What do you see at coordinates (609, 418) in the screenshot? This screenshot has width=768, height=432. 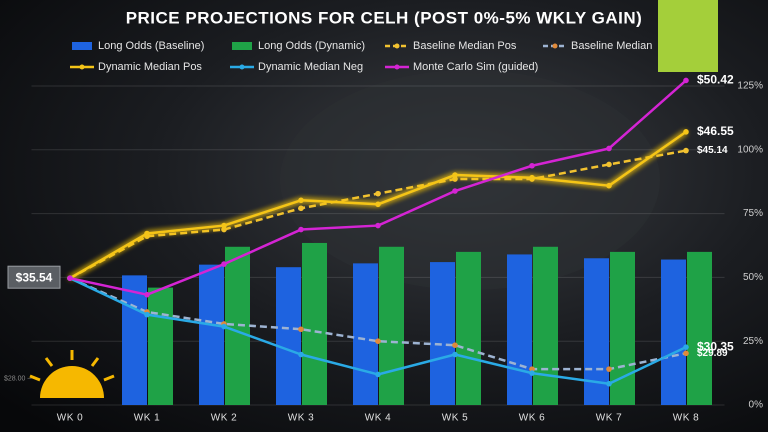 I see `x-tick-label: WK 7` at bounding box center [609, 418].